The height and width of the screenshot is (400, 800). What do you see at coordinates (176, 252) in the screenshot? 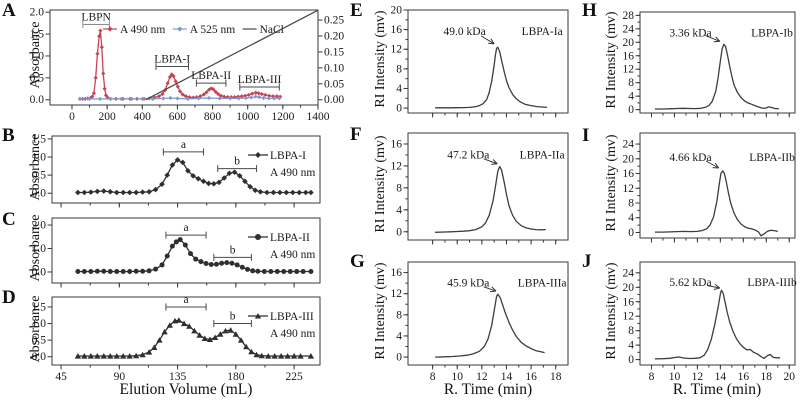
I see `panel-c-chart: 0.0 1.0 2.0 a b LBPA-II A 490 nm` at bounding box center [176, 252].